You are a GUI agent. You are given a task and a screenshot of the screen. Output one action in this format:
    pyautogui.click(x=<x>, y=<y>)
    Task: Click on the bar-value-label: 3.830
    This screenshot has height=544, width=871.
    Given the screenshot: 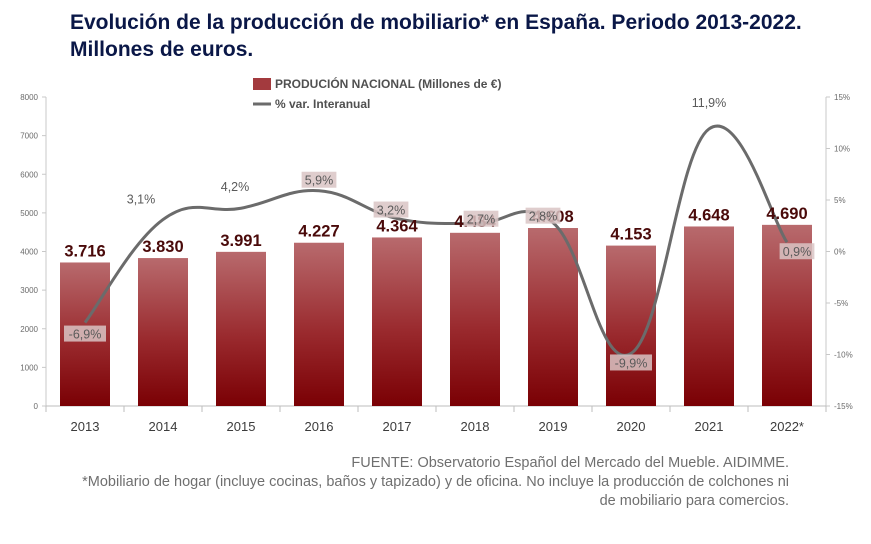 What is the action you would take?
    pyautogui.click(x=162, y=247)
    